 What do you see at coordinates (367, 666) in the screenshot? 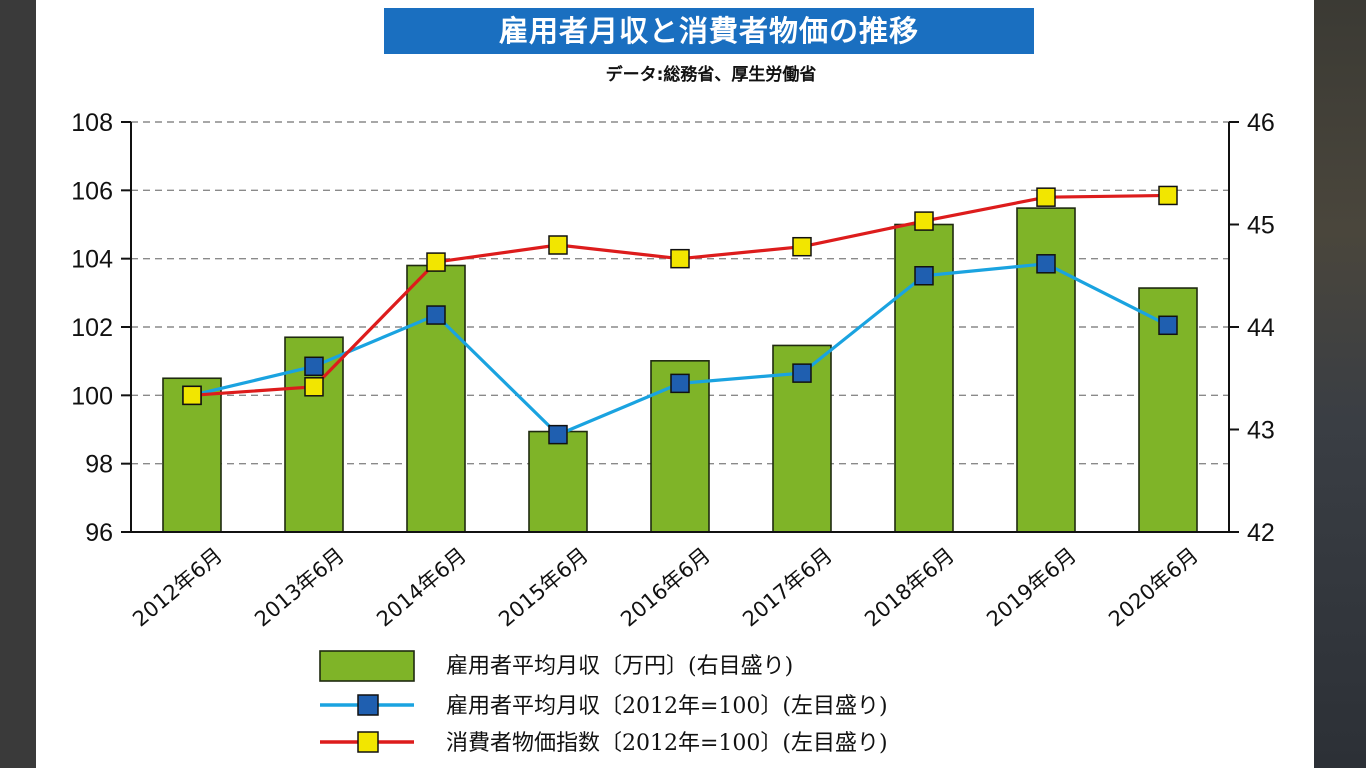
I see `legend-swatch-bar` at bounding box center [367, 666].